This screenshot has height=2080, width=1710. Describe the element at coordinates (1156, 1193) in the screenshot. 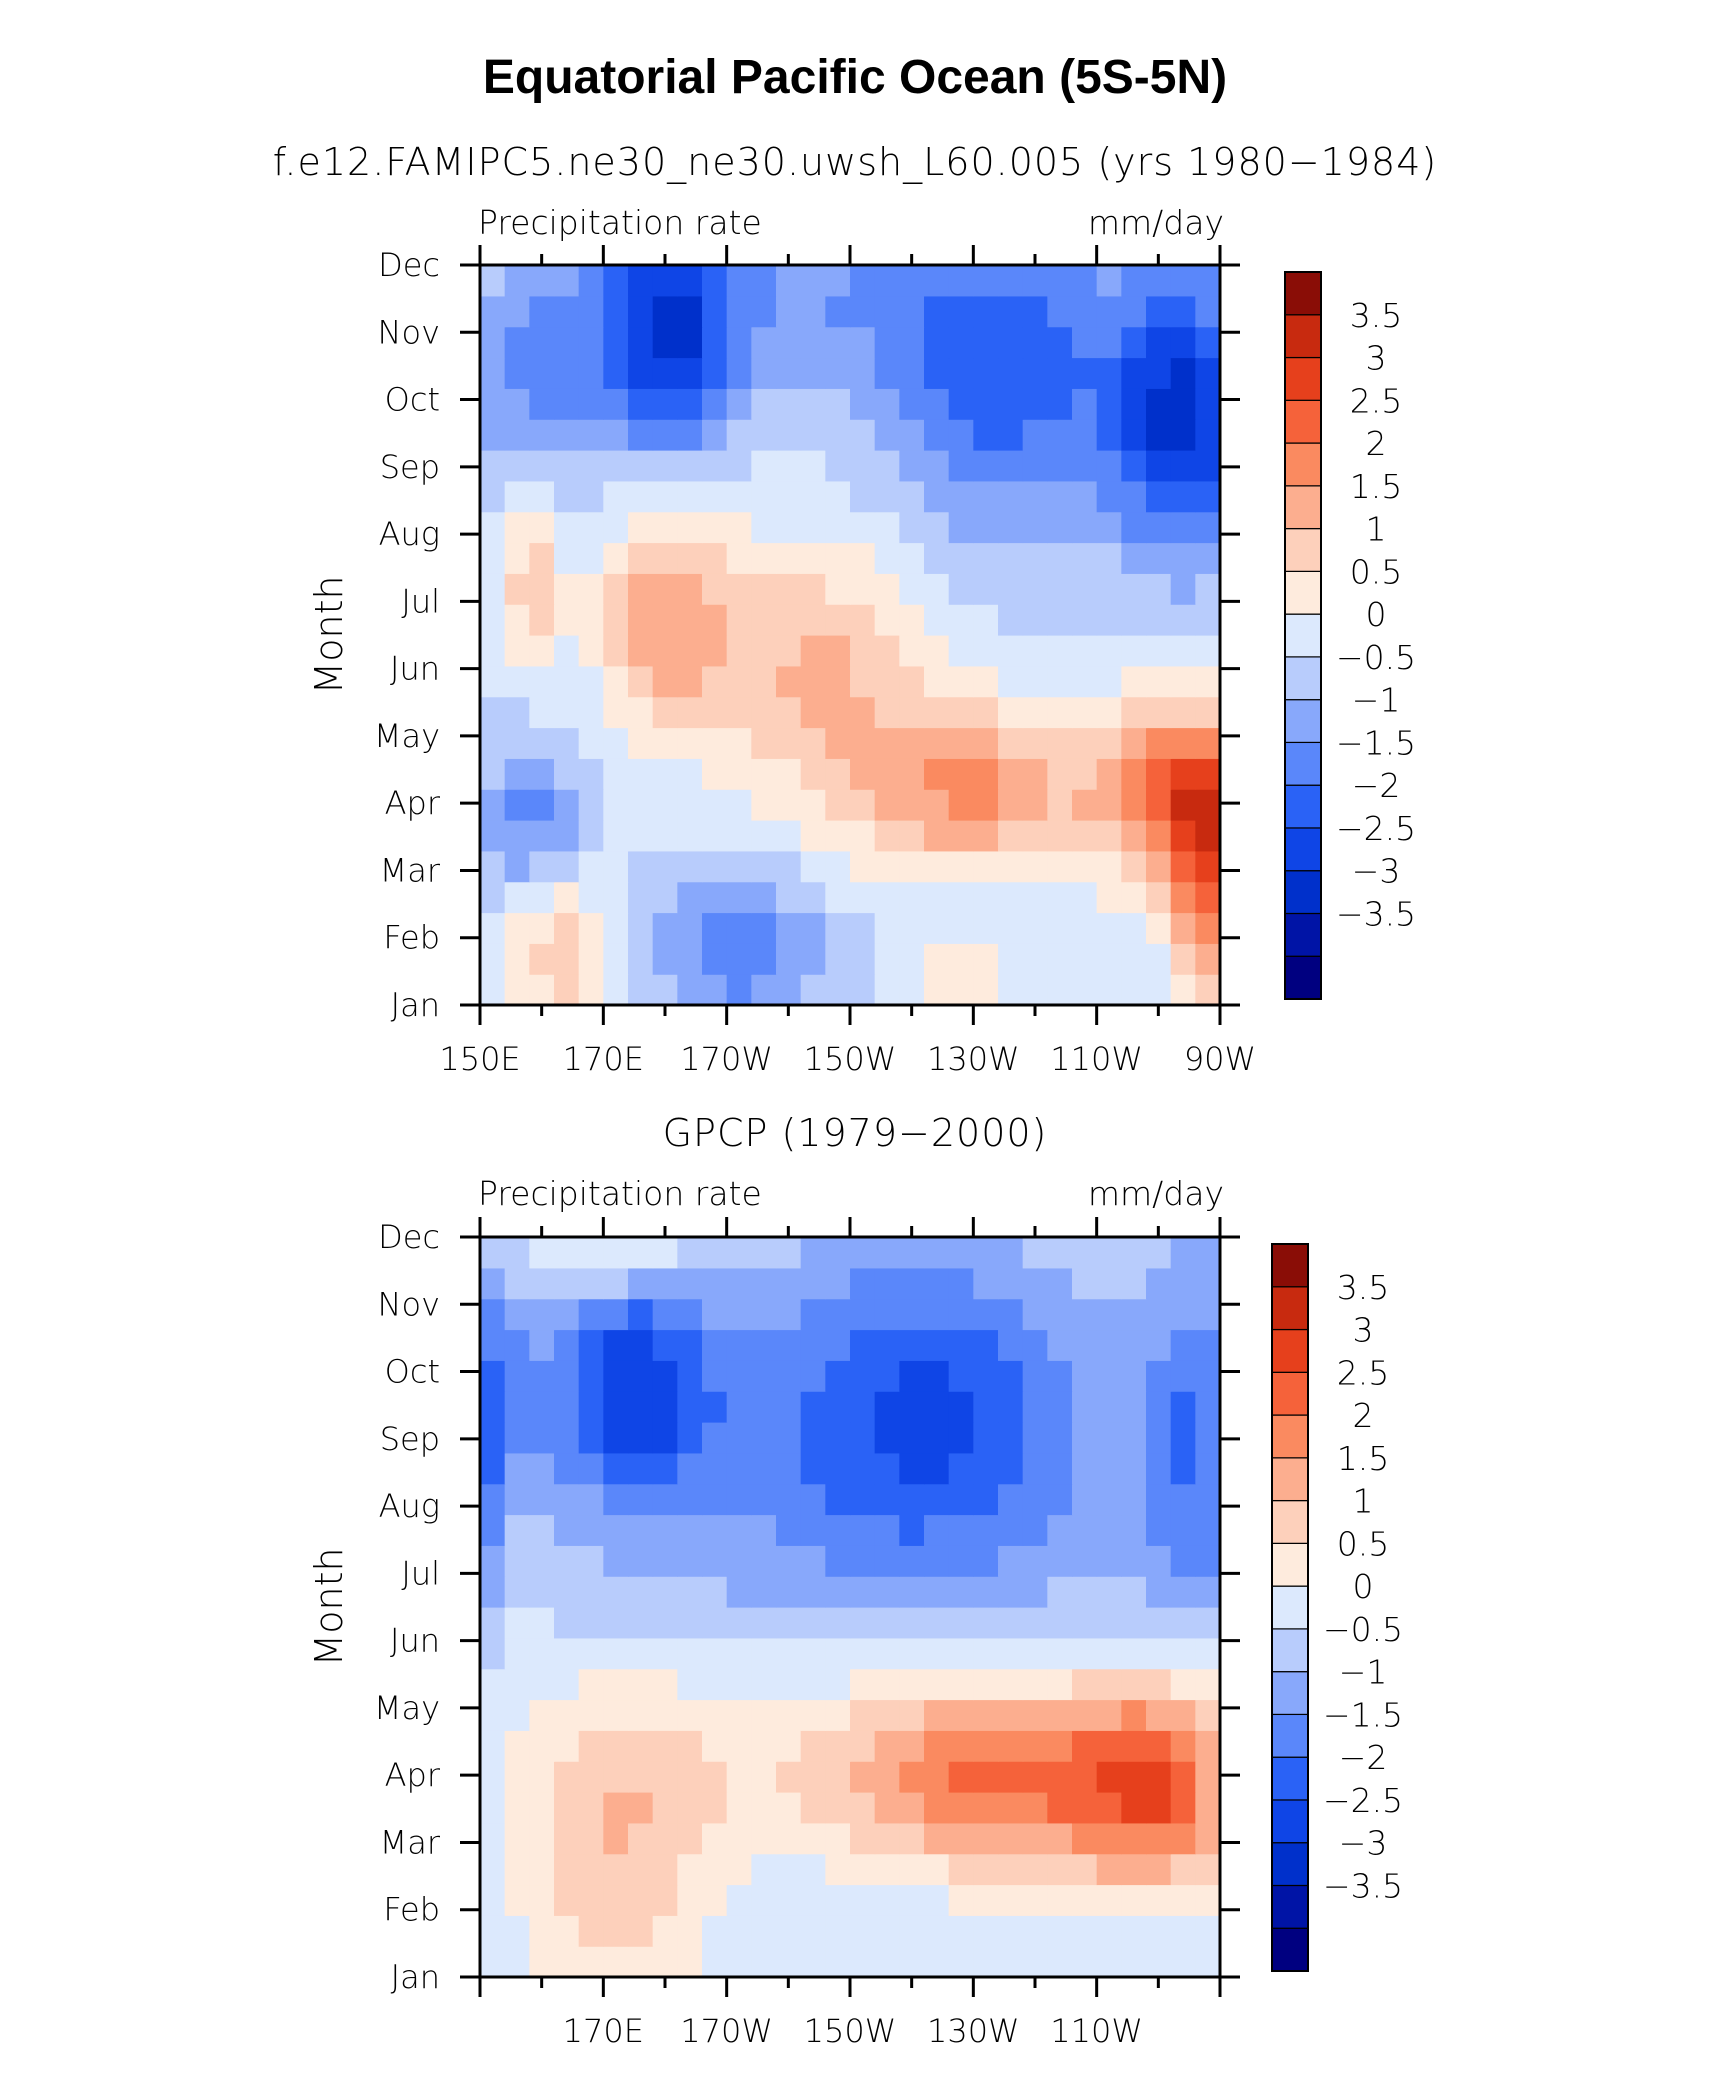

I see `panel-bottom-right-label: mm/day` at that location.